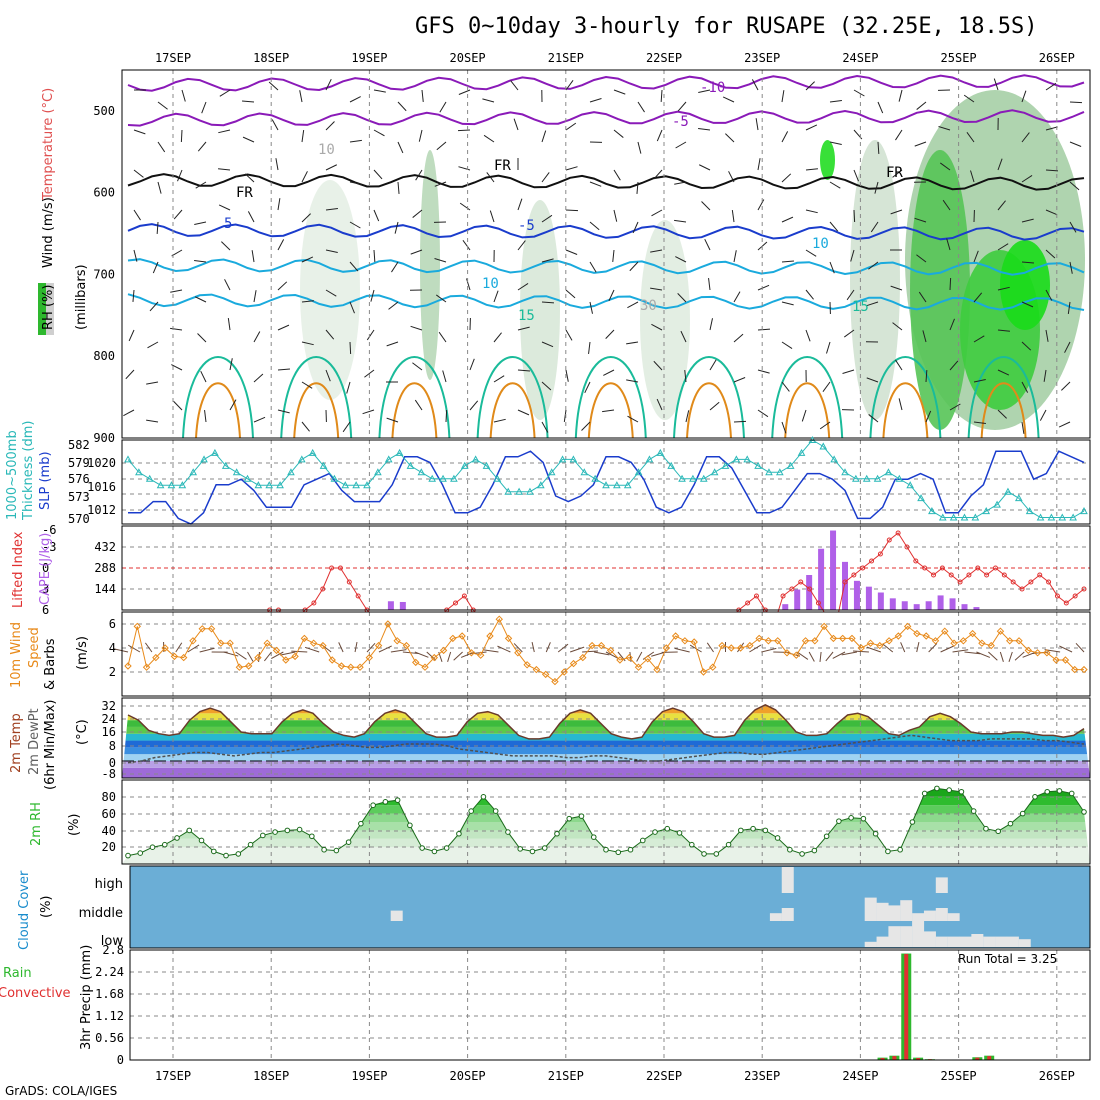 This screenshot has height=1100, width=1100. I want to click on slp-label-1: 1000~500mb, so click(12, 475).